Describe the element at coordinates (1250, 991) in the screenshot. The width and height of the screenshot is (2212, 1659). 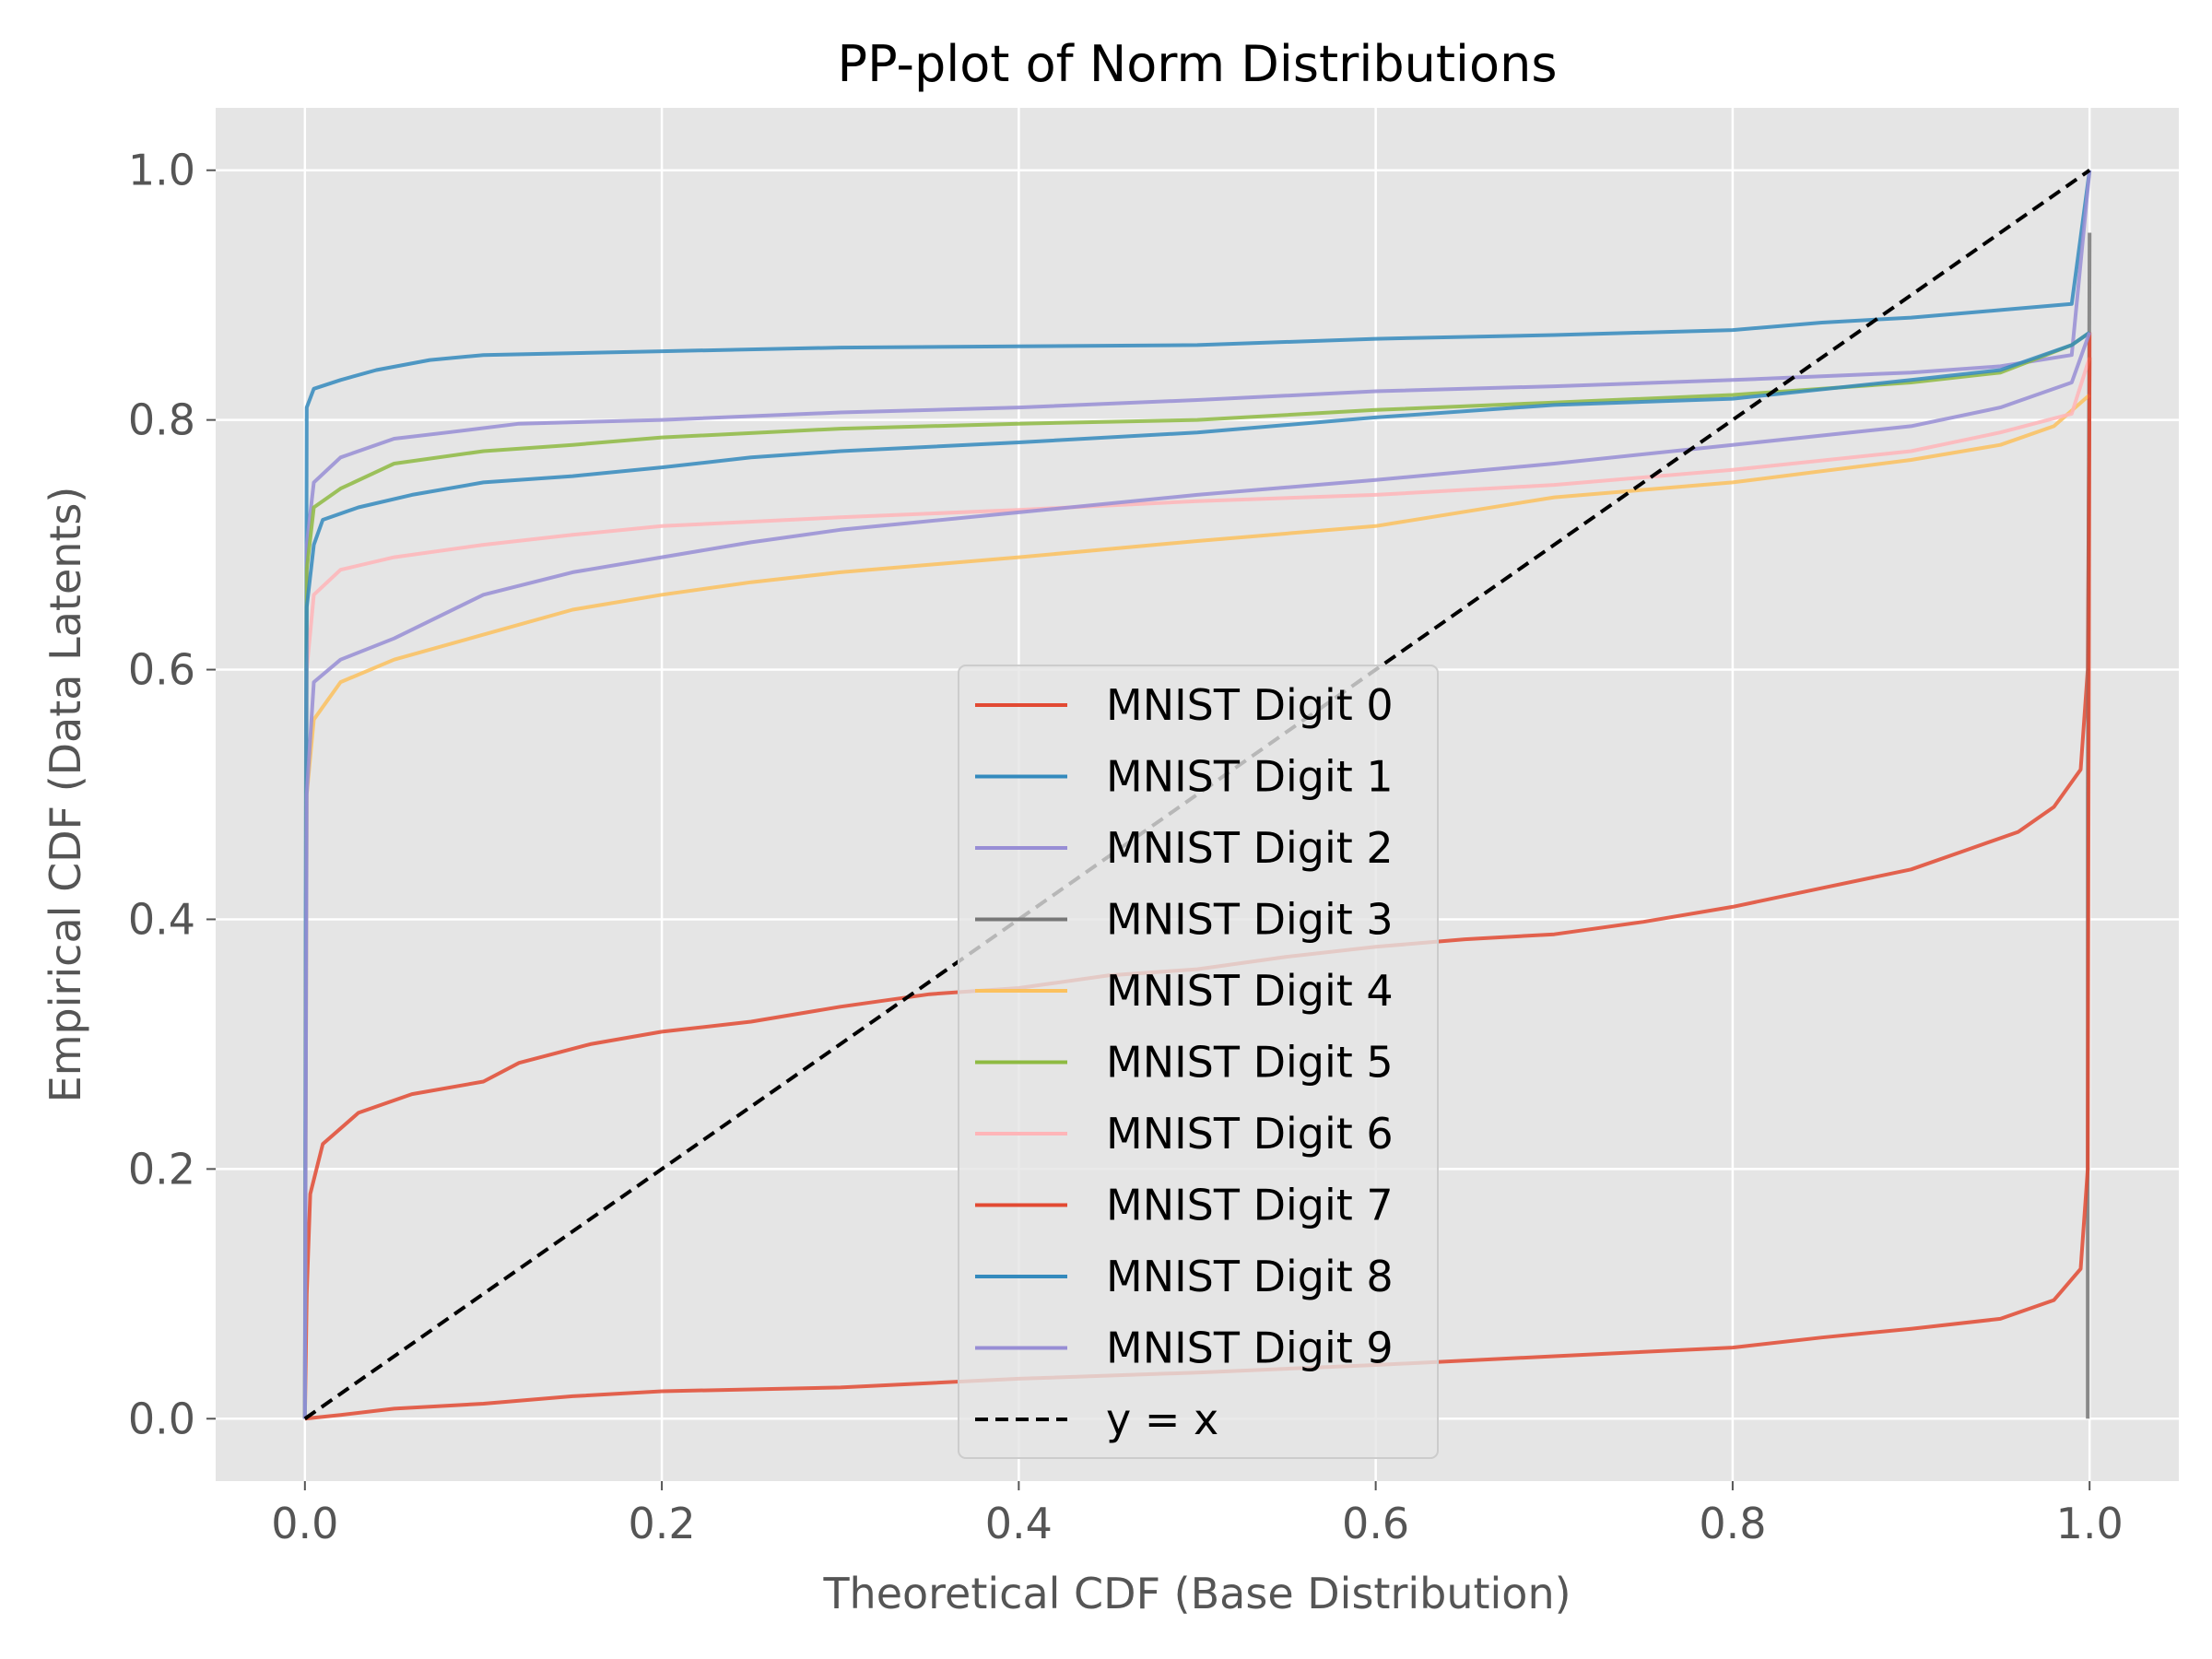
I see `legend-label-4: MNIST Digit 4` at that location.